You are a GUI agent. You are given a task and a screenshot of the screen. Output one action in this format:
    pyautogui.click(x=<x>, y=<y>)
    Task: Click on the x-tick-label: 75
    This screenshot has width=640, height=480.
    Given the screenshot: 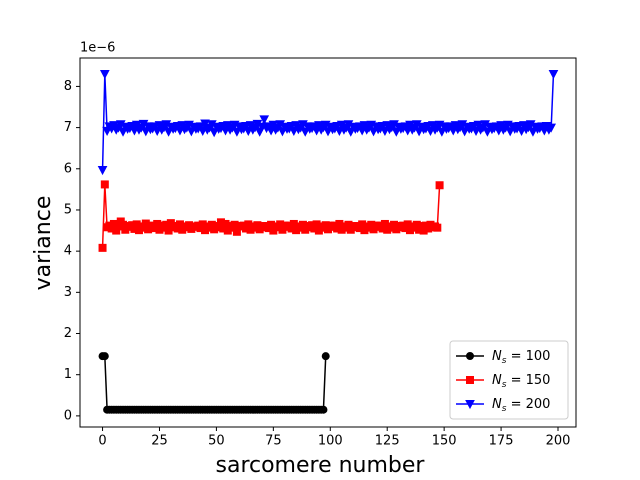 What is the action you would take?
    pyautogui.click(x=273, y=441)
    